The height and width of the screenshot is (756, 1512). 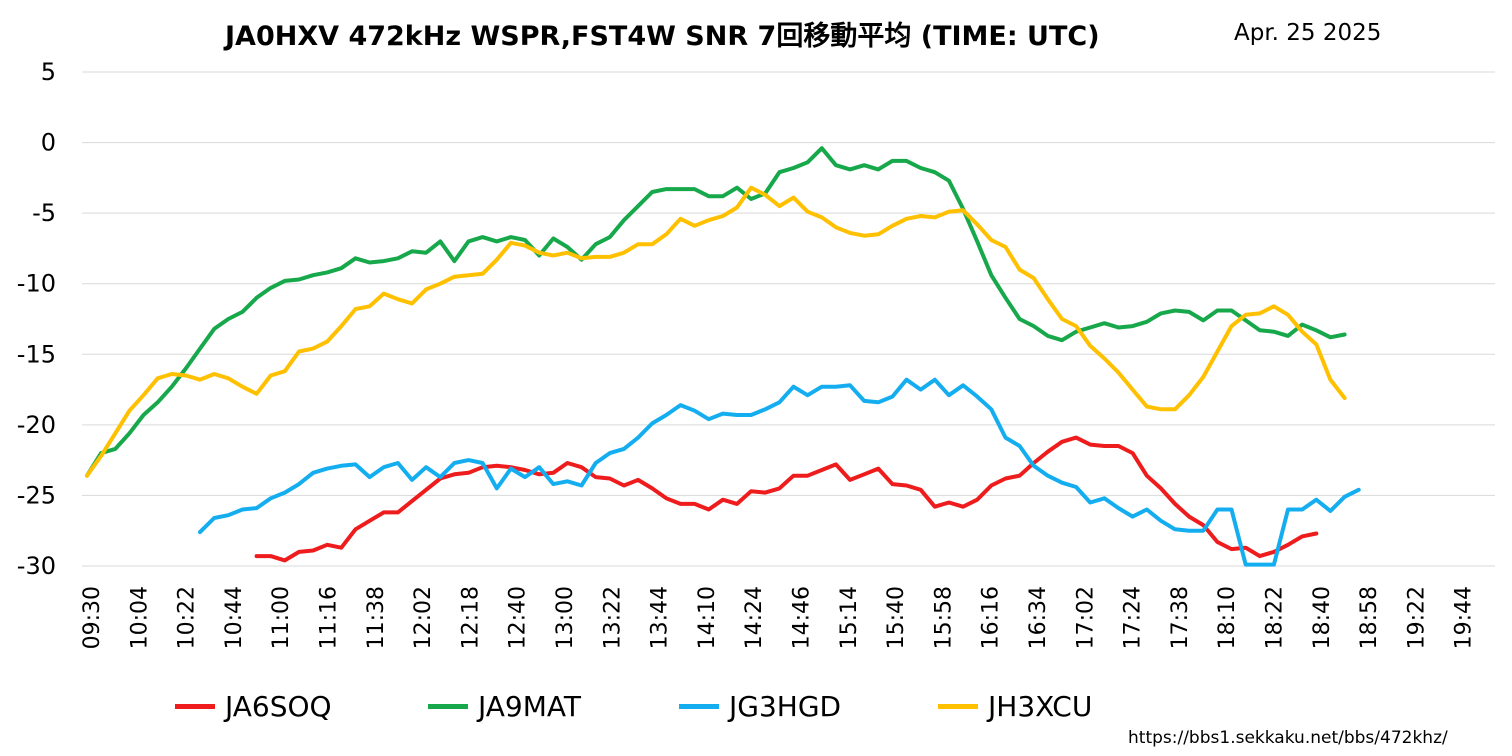 What do you see at coordinates (707, 617) in the screenshot?
I see `x-tick-label: 14:10` at bounding box center [707, 617].